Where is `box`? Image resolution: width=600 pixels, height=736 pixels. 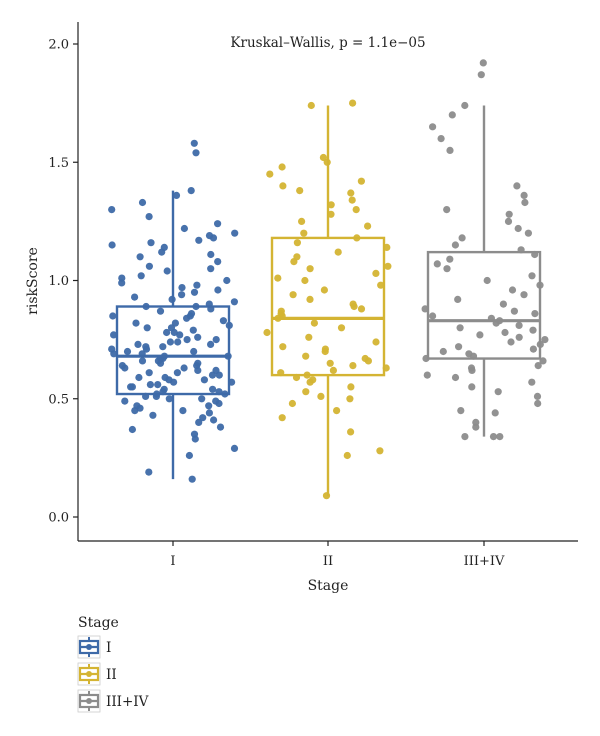
box is located at coordinates (484, 305).